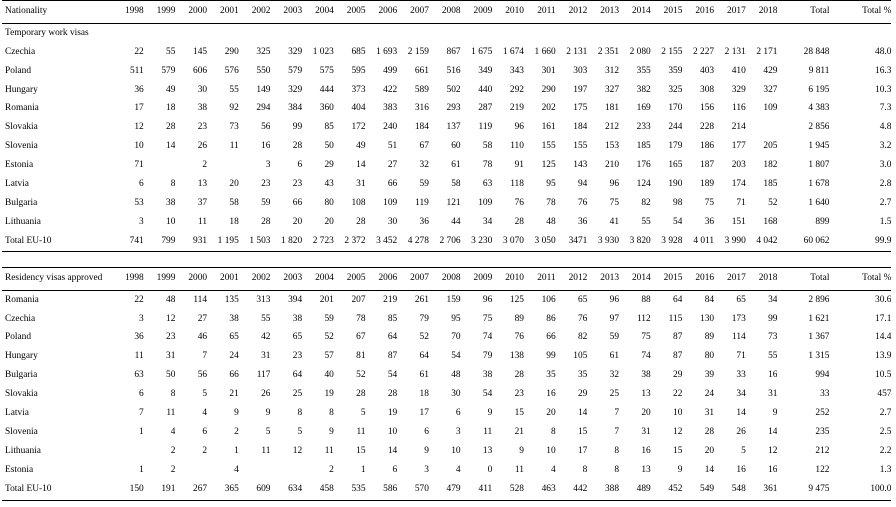 The width and height of the screenshot is (896, 507). I want to click on table-cell: 96, so click(487, 299).